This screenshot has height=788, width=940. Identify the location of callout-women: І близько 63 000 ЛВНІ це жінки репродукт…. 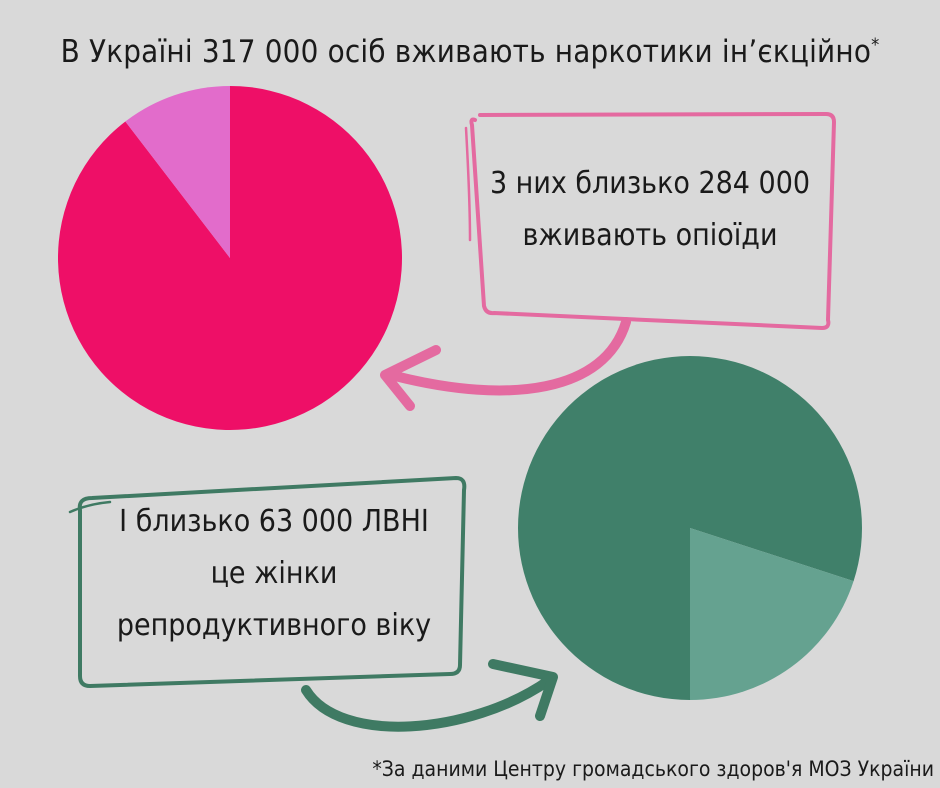
(274, 574).